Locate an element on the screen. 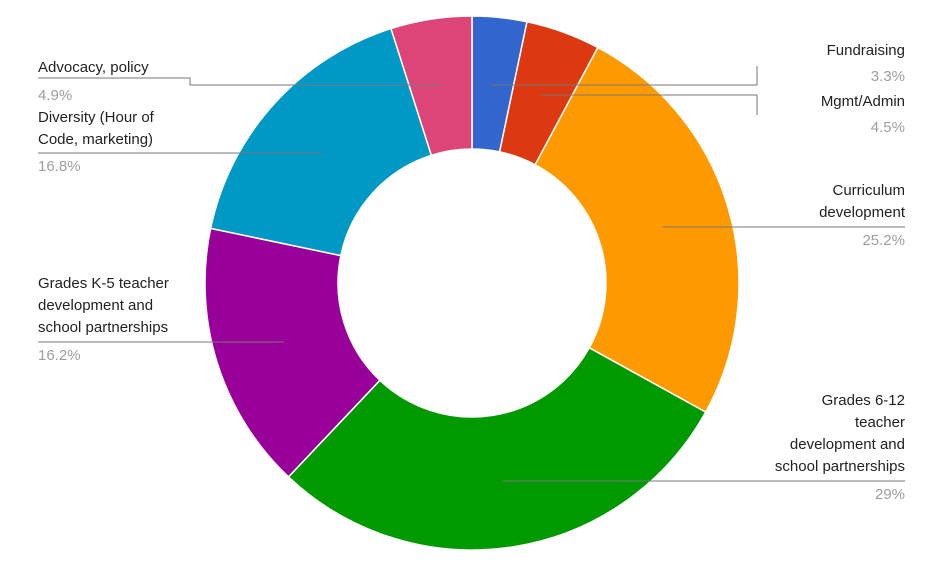  slice-label: Fundraising is located at coordinates (865, 50).